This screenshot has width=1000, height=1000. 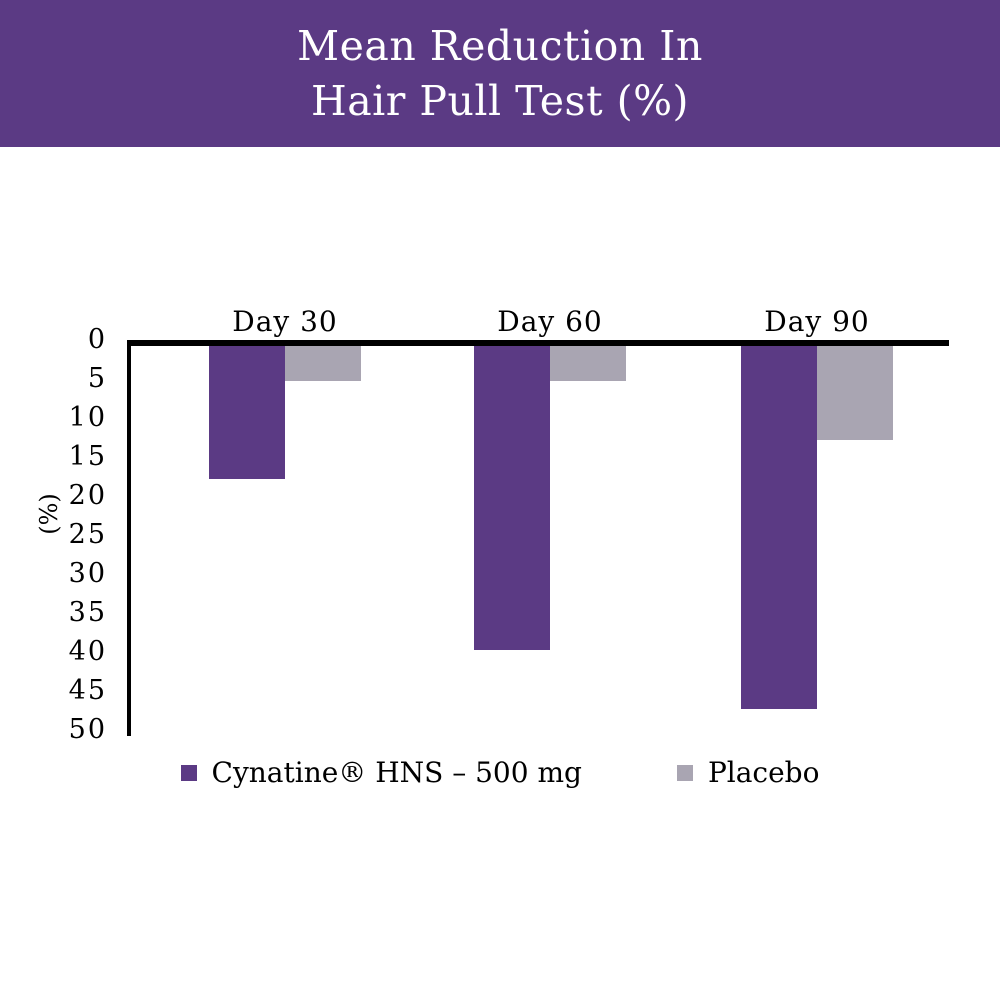 What do you see at coordinates (87, 417) in the screenshot?
I see `y-tick-label: 10` at bounding box center [87, 417].